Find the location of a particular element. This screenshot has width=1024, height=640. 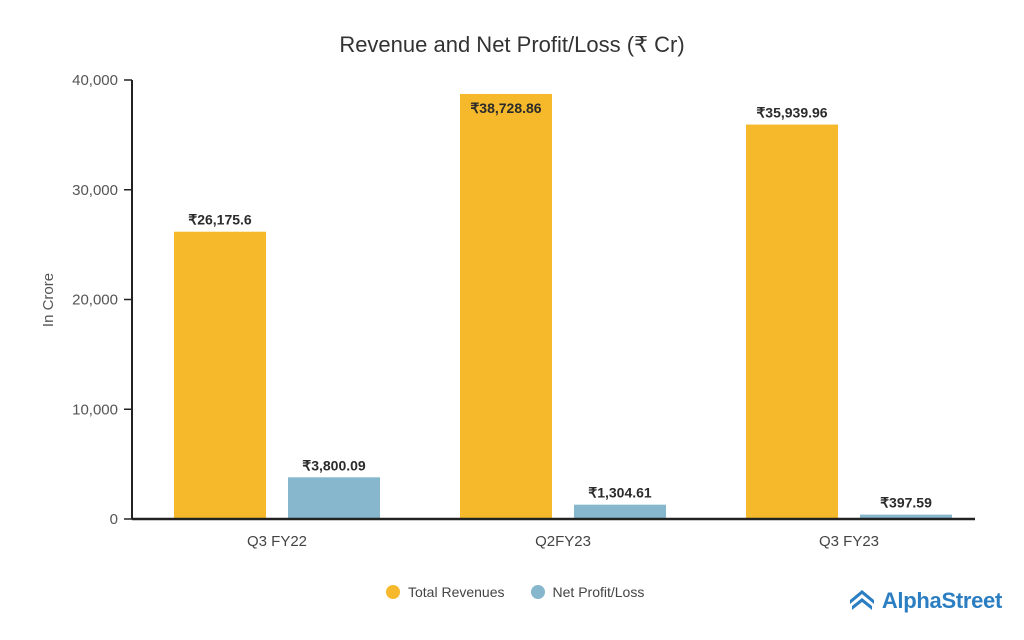

x-tick-label: Q3 FY23 is located at coordinates (849, 541).